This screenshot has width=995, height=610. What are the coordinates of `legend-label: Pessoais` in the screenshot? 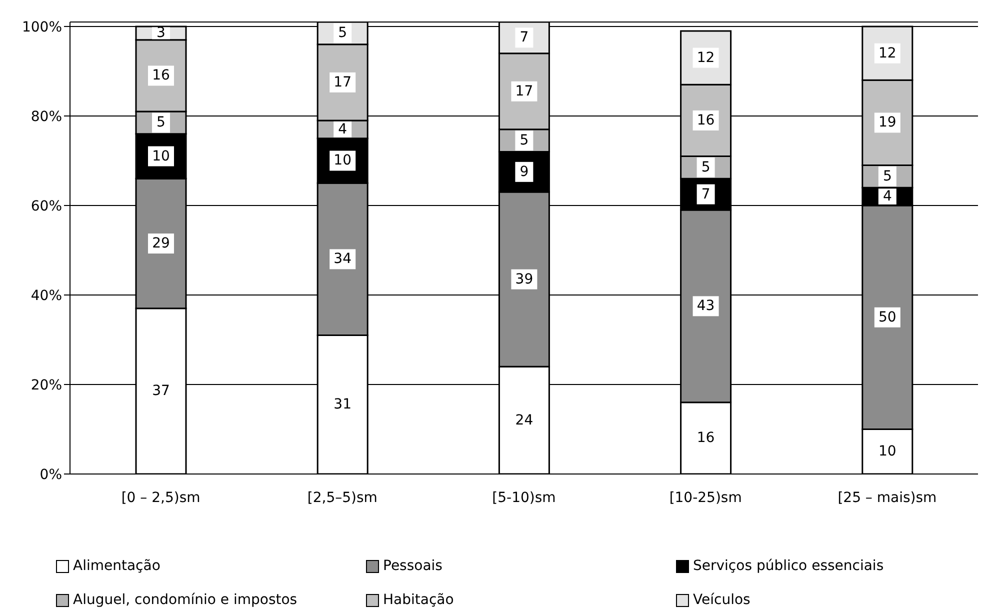 It's located at (412, 566).